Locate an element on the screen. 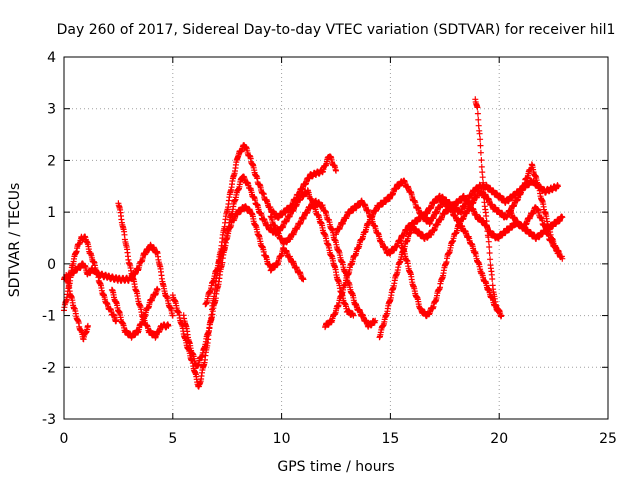  series-sat-d is located at coordinates (143, 270).